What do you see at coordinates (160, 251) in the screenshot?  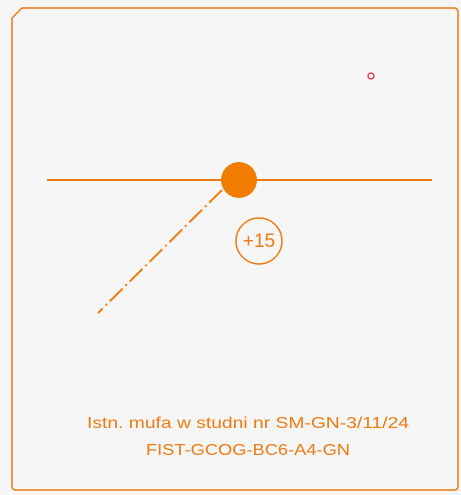 I see `dash-dot-line` at bounding box center [160, 251].